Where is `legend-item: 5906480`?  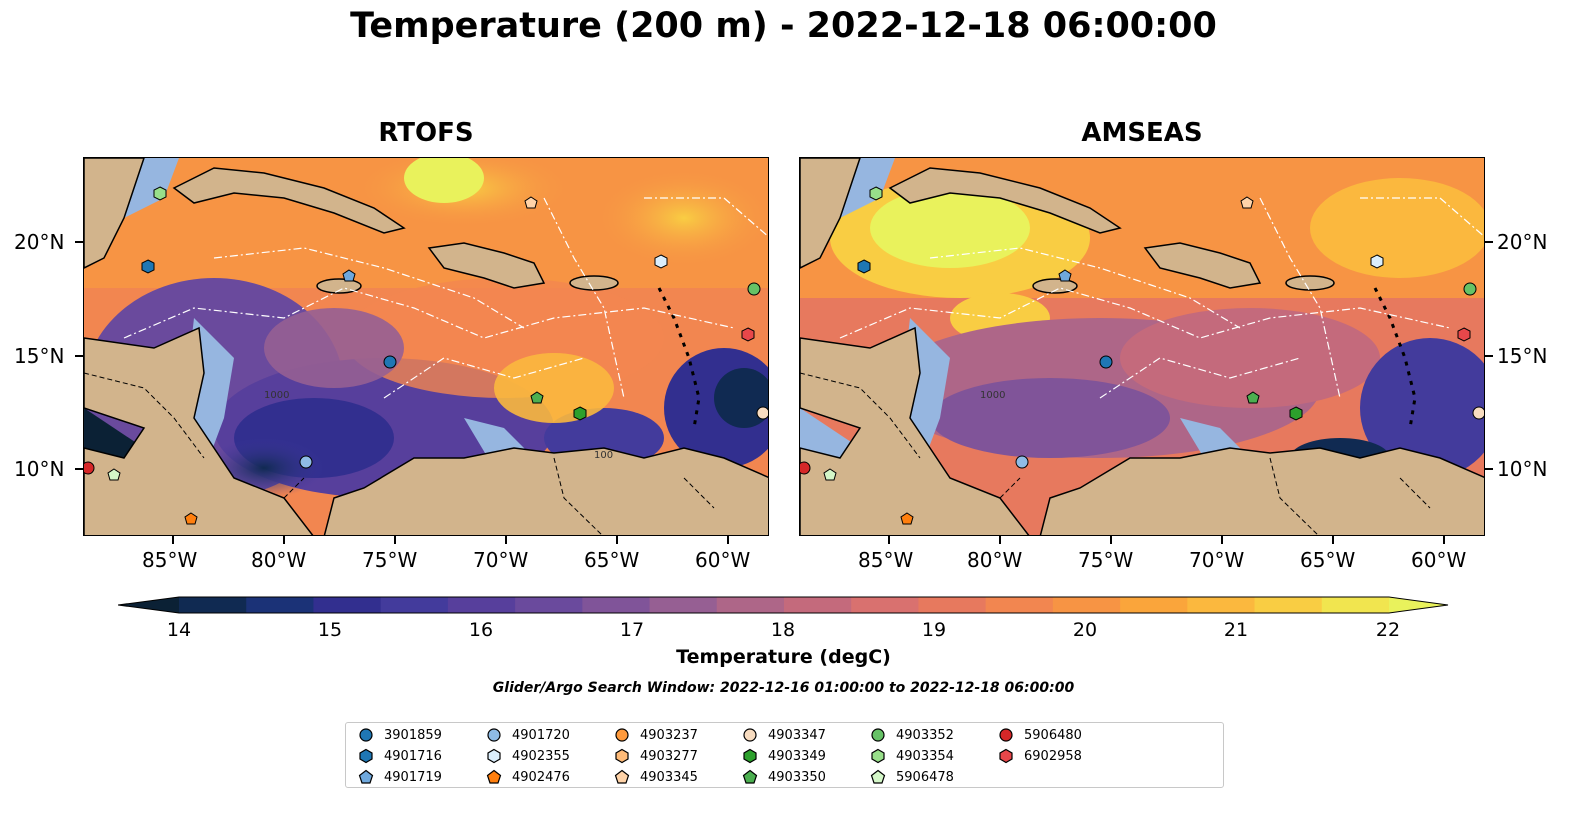
legend-item: 5906480 is located at coordinates (1040, 735).